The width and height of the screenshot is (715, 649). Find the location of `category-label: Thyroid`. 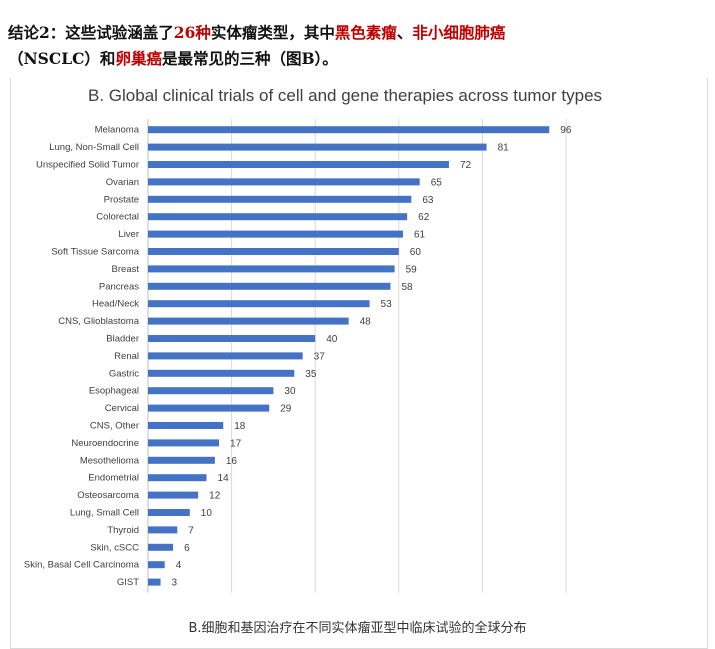

category-label: Thyroid is located at coordinates (123, 530).